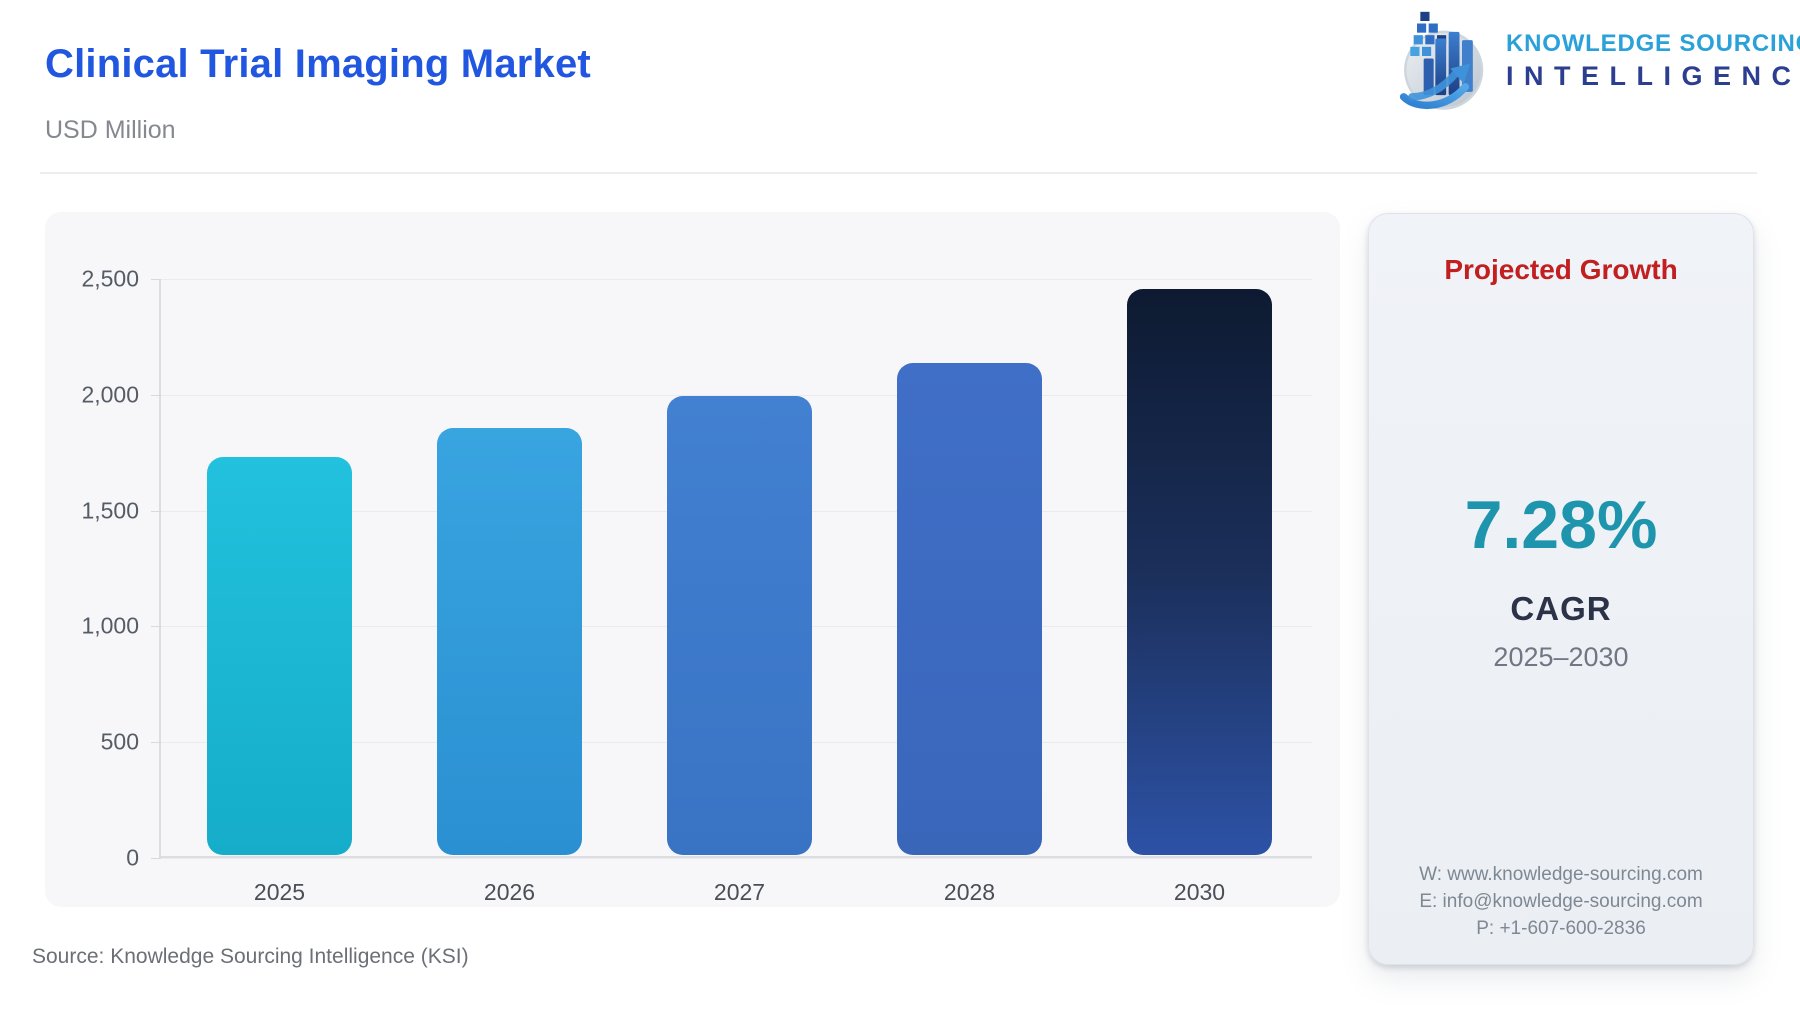 The height and width of the screenshot is (1012, 1800). What do you see at coordinates (898, 173) in the screenshot?
I see `header-divider` at bounding box center [898, 173].